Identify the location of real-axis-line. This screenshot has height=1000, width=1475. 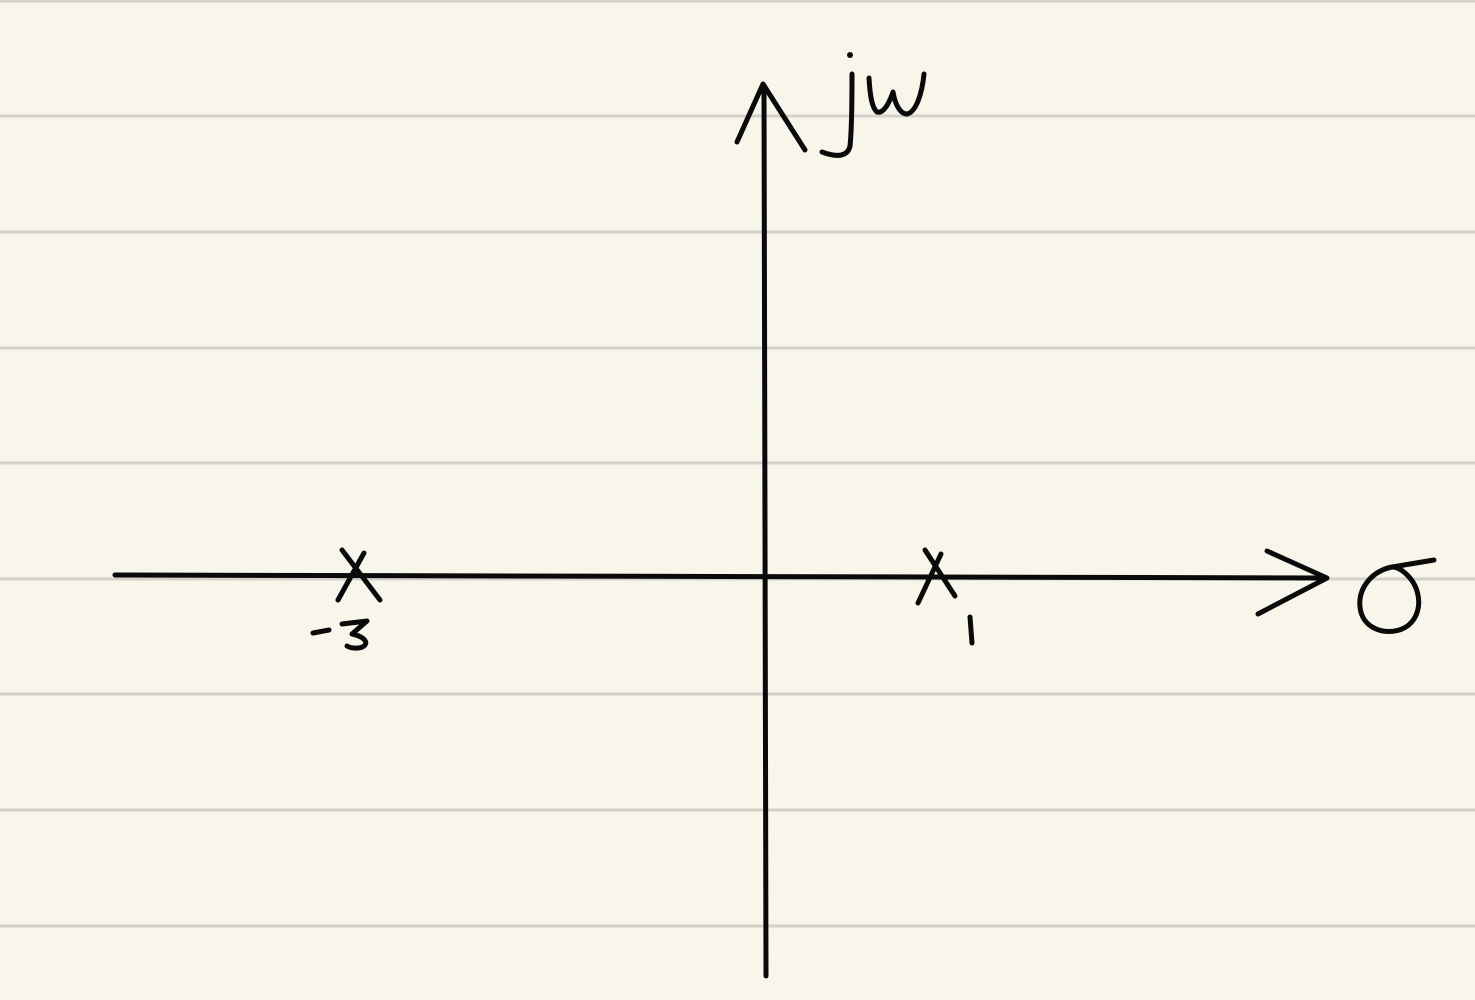
(720, 576).